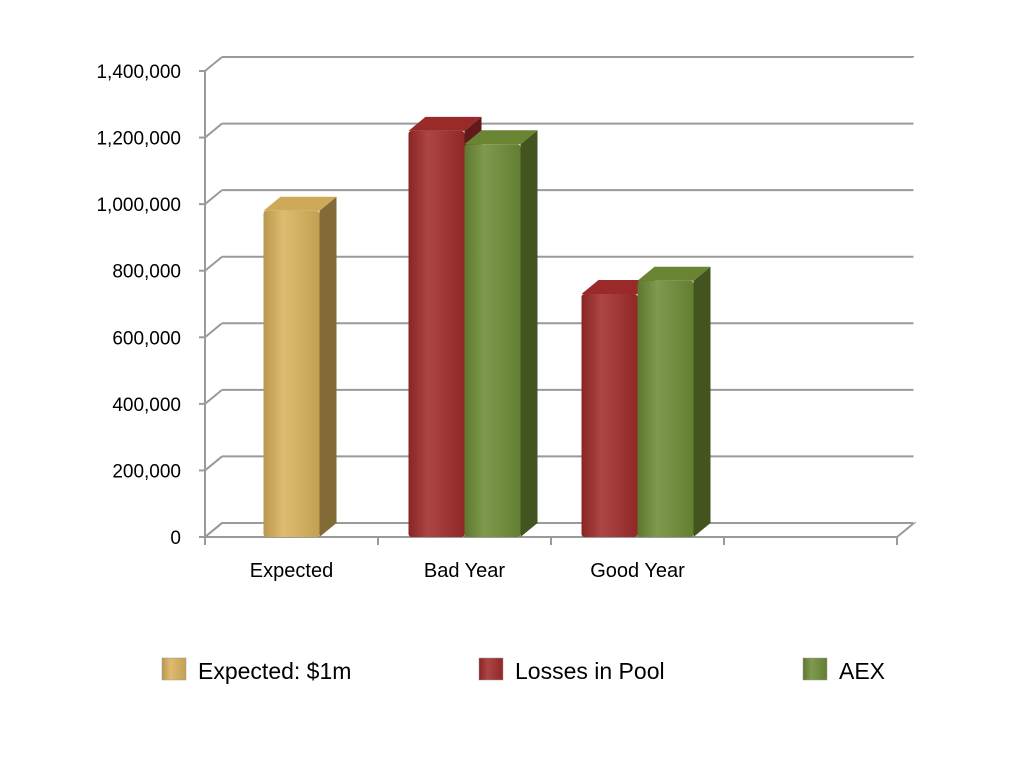 This screenshot has height=768, width=1024. I want to click on y-tick-label: 1,000,000, so click(138, 205).